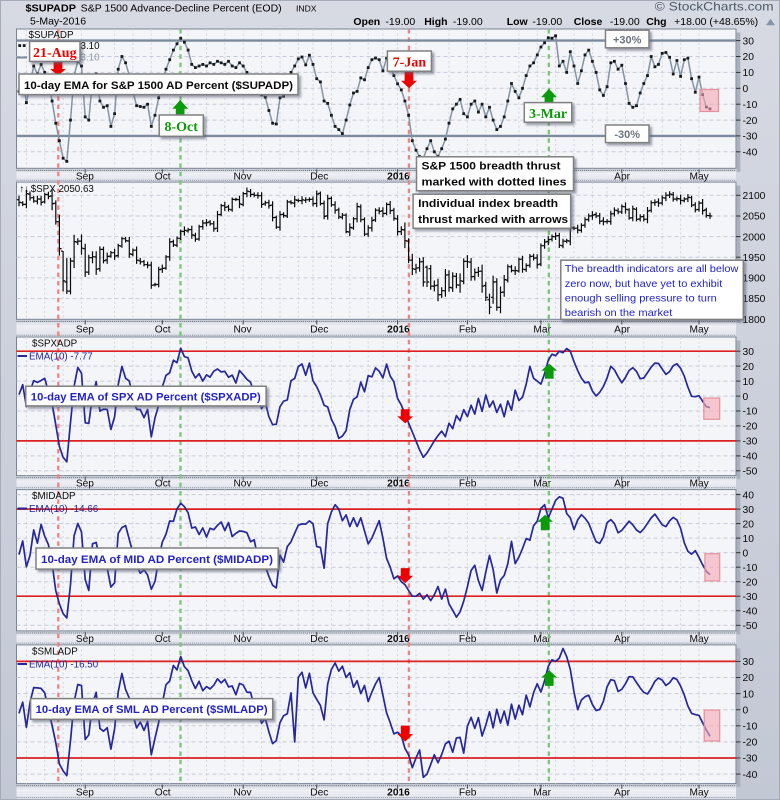 The height and width of the screenshot is (800, 780). I want to click on svg-text: thrust marked with arrows, so click(493, 220).